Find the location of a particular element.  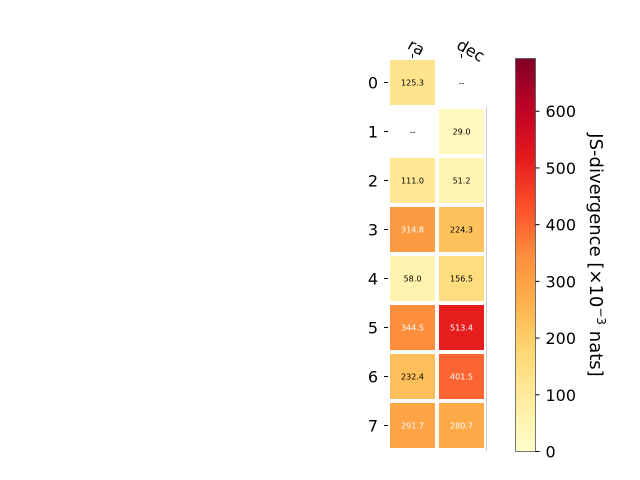

x-tick-label: ra is located at coordinates (417, 47).